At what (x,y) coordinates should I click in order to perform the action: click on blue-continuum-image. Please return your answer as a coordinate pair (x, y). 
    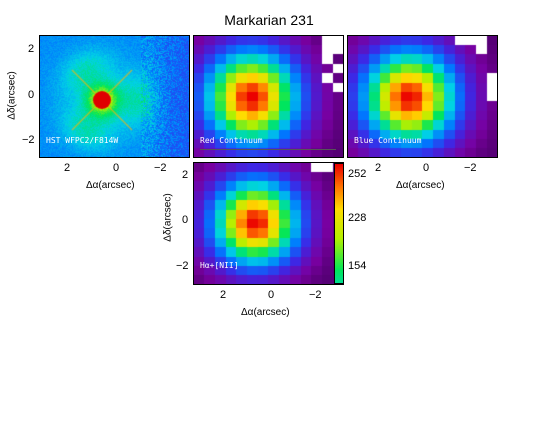
    Looking at the image, I should click on (422, 96).